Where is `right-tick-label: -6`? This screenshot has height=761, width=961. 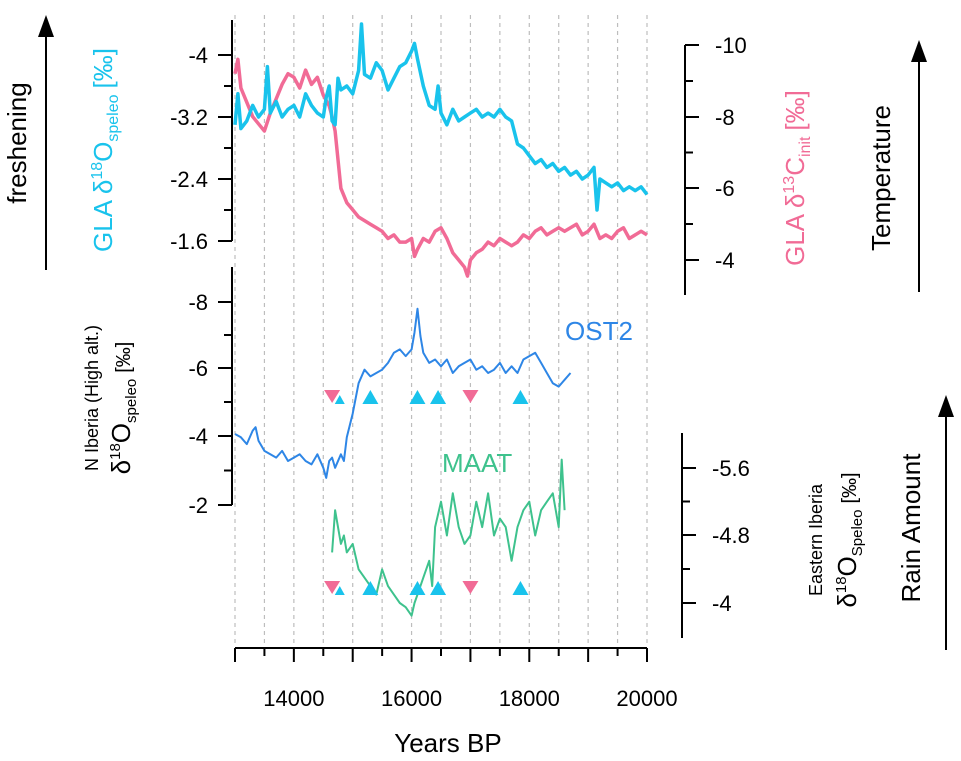
right-tick-label: -6 is located at coordinates (725, 188).